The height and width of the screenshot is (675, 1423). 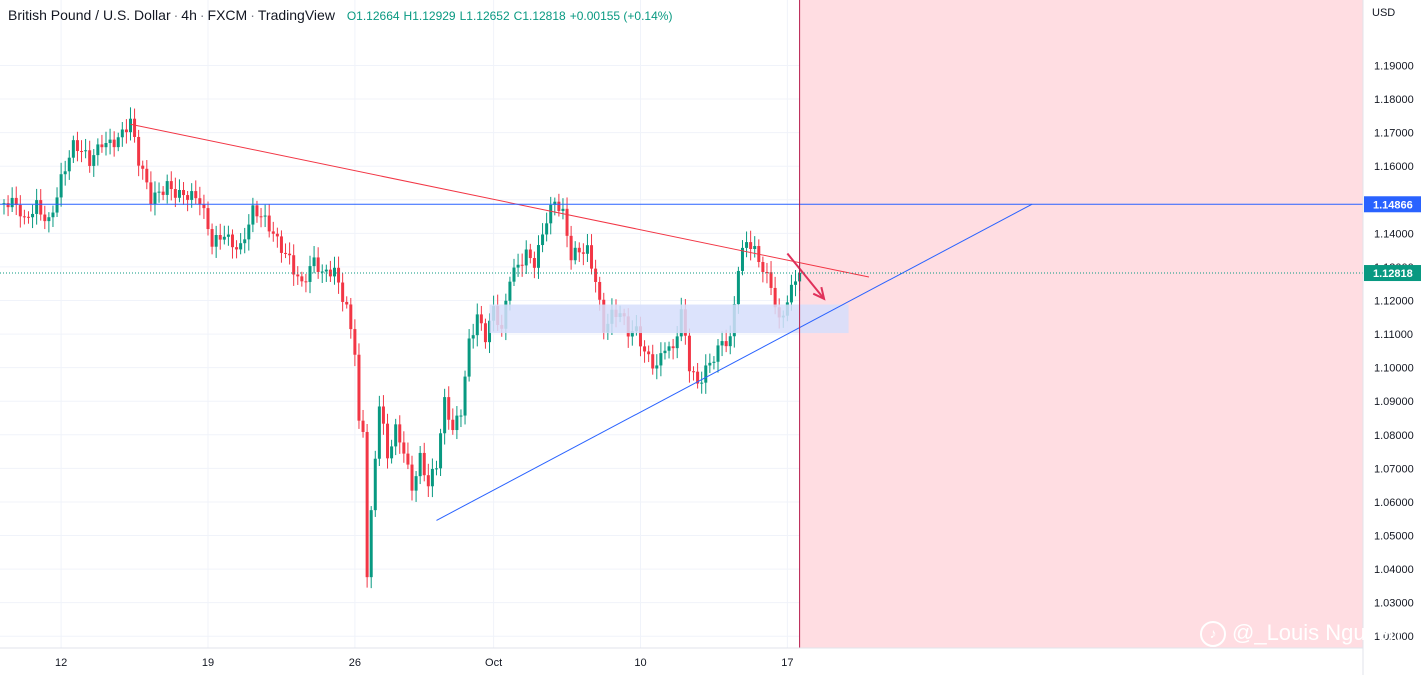 What do you see at coordinates (296, 15) in the screenshot?
I see `platform-label: TradingView` at bounding box center [296, 15].